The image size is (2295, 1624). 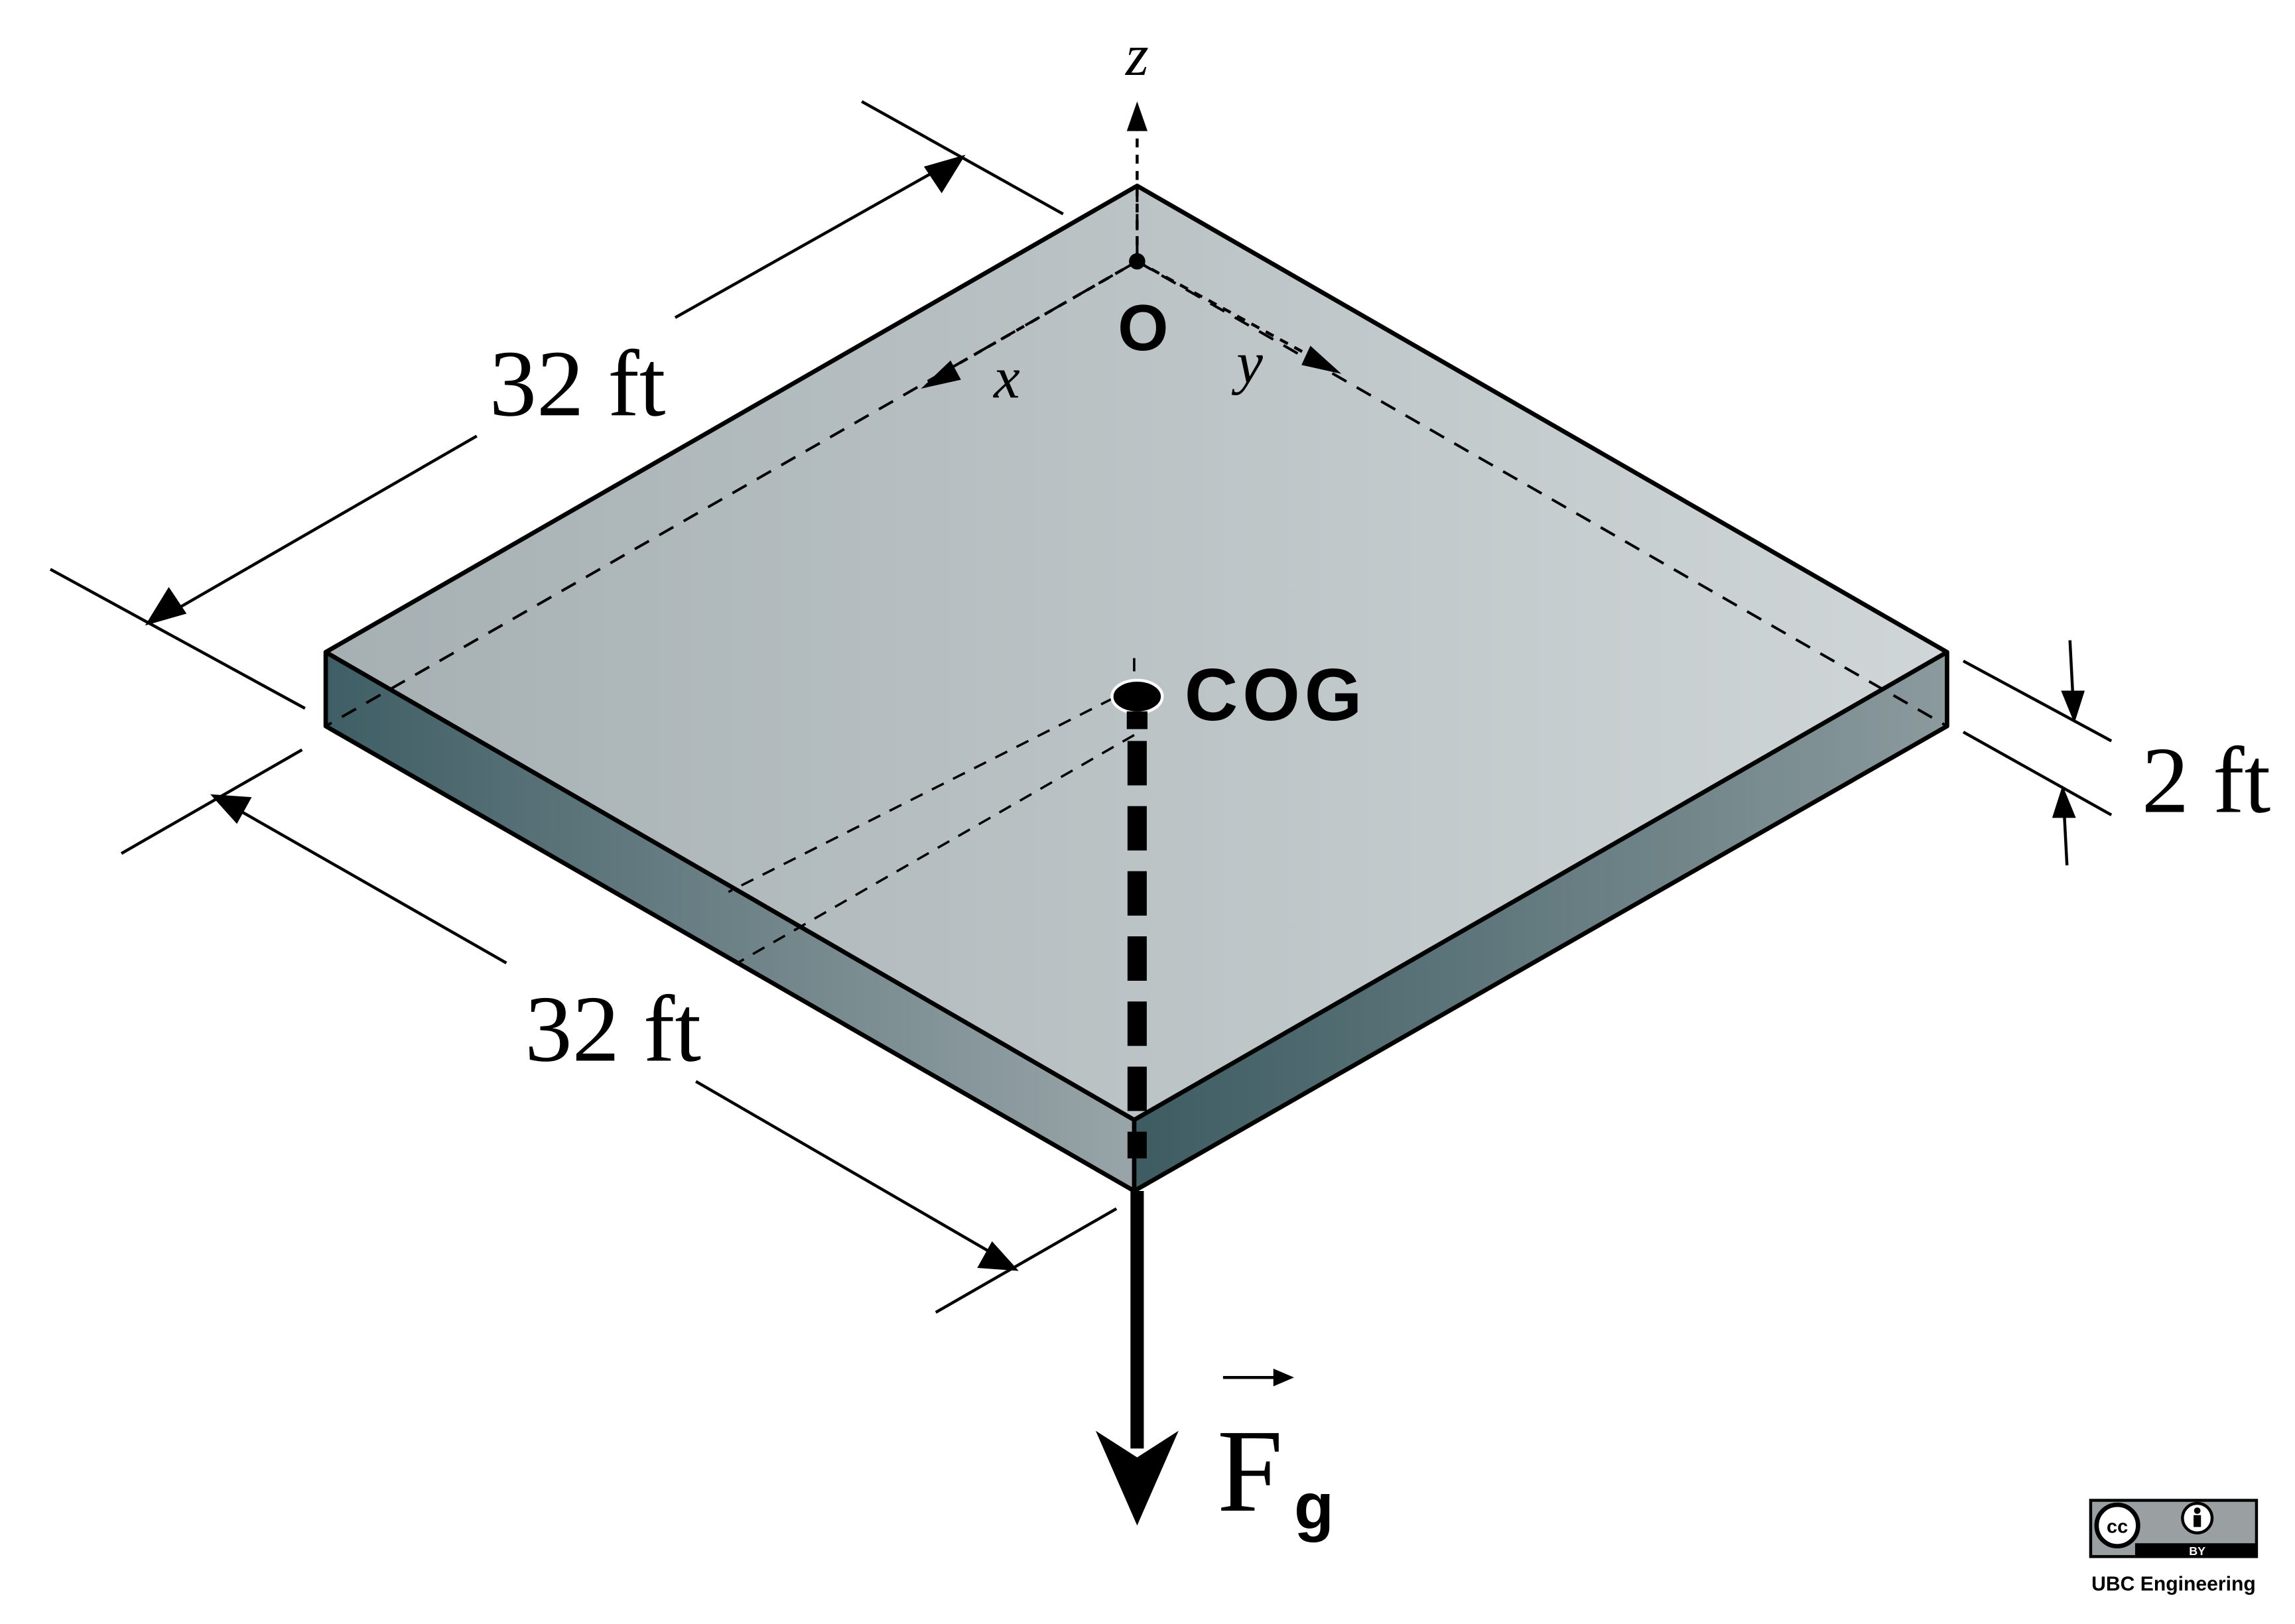 I want to click on cog-marker, so click(x=1137, y=703).